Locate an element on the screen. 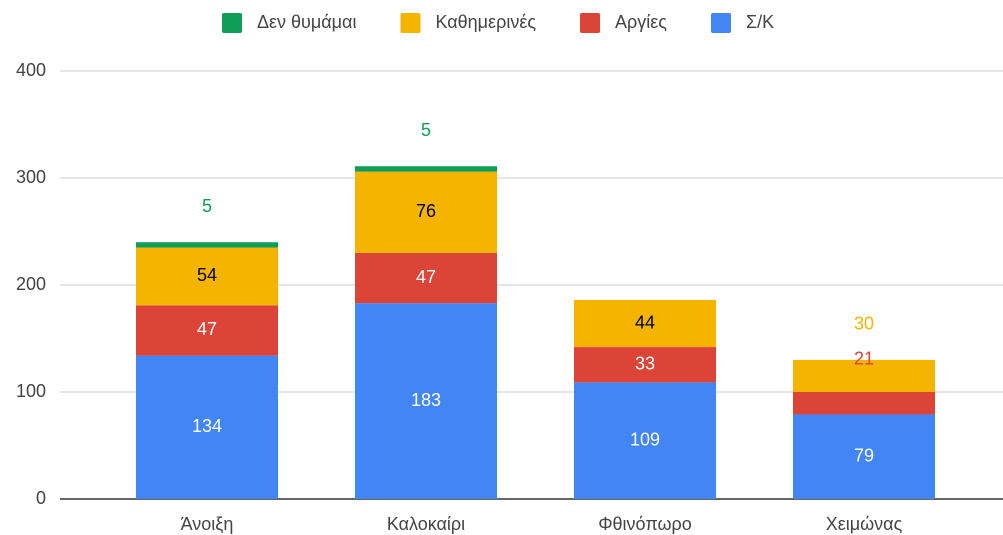  data-label: 76 is located at coordinates (426, 211).